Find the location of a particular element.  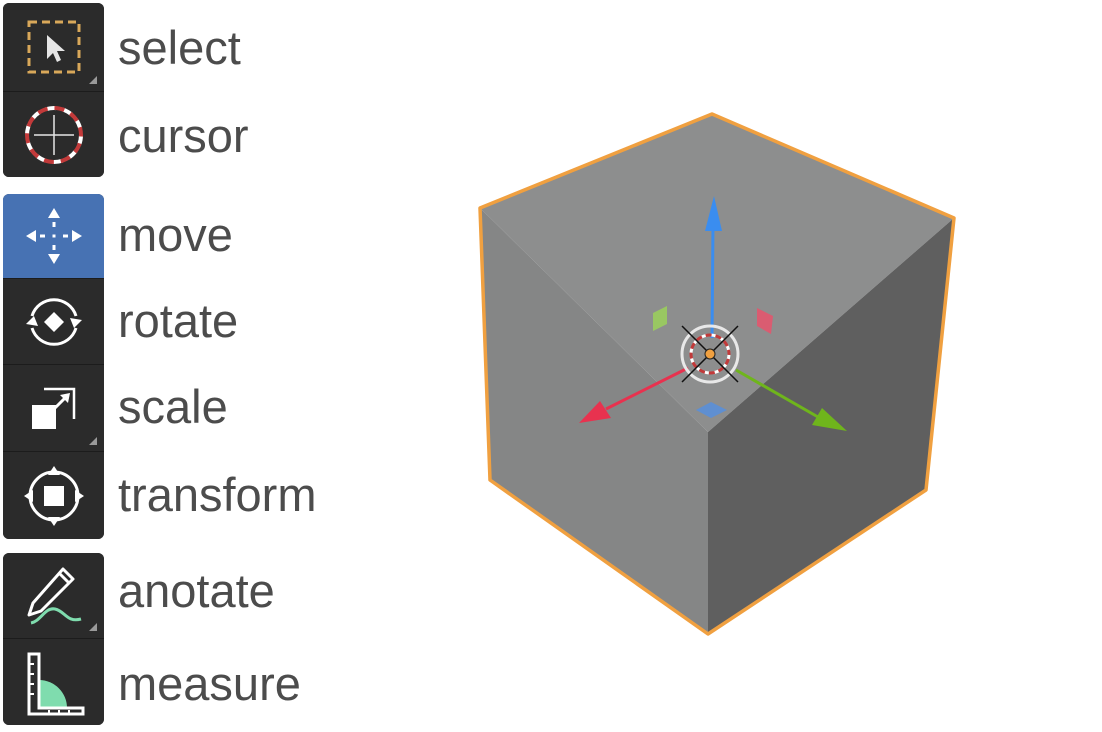

move-tool-button is located at coordinates (53, 236).